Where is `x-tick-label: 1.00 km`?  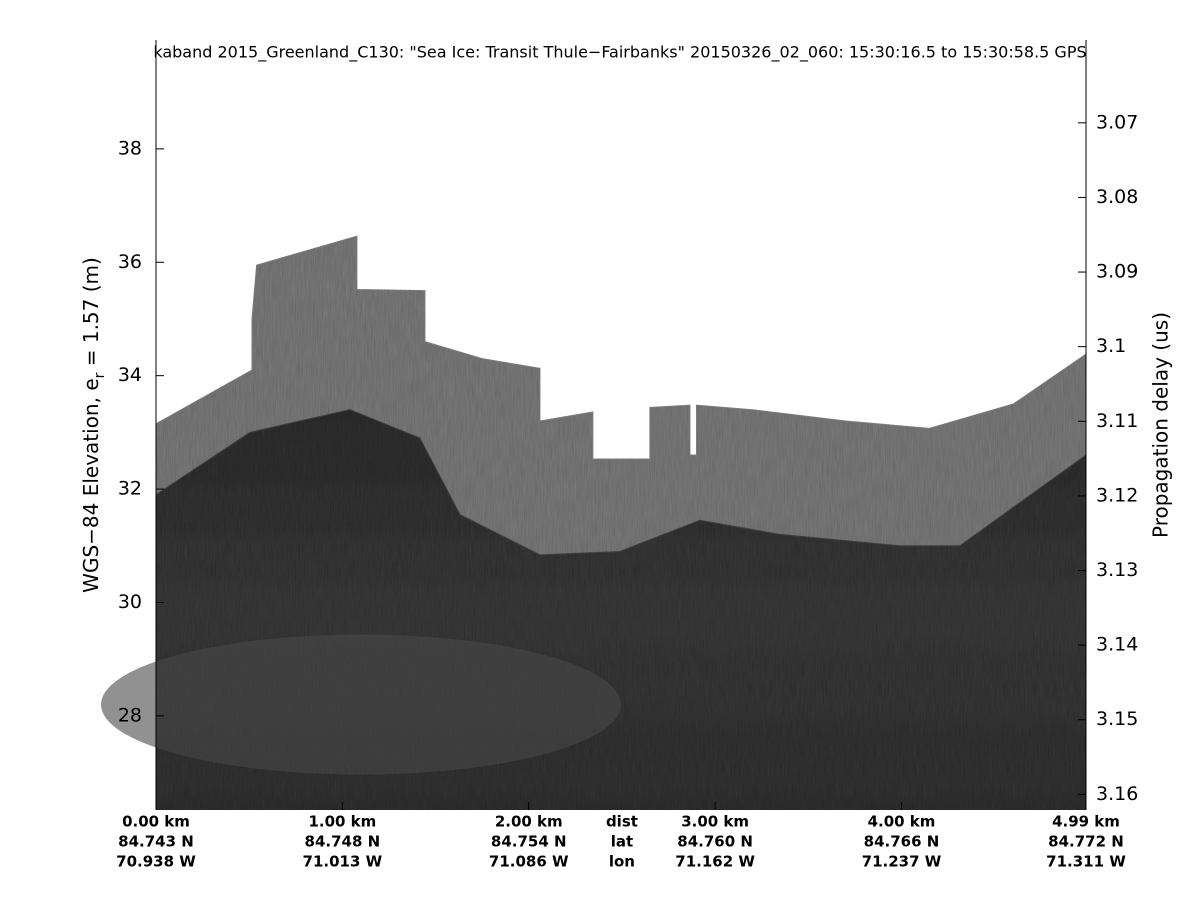
x-tick-label: 1.00 km is located at coordinates (342, 822).